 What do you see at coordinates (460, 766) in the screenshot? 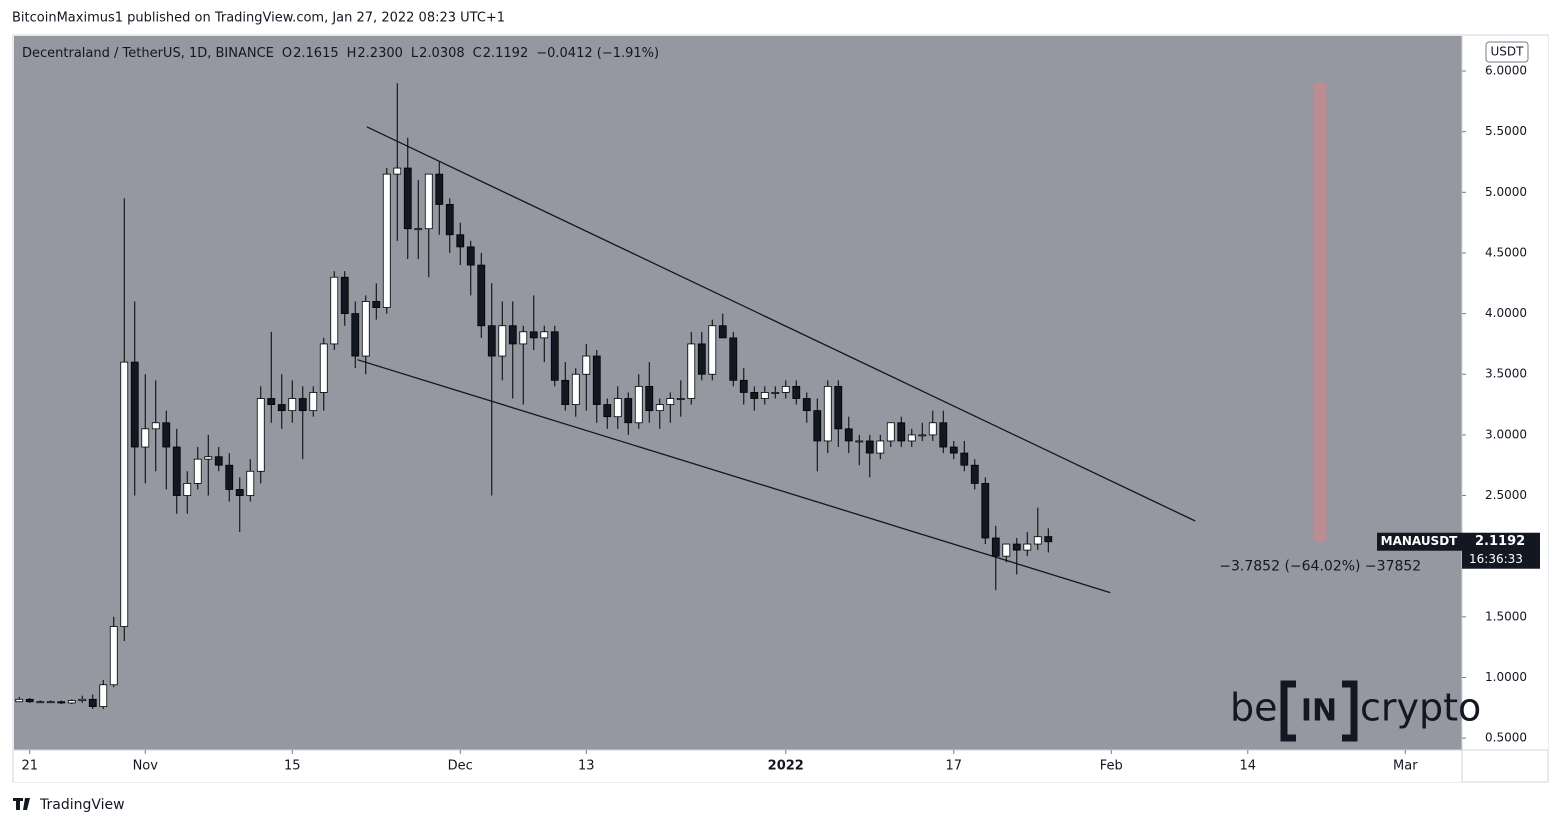
I see `x-tick-label: Dec` at bounding box center [460, 766].